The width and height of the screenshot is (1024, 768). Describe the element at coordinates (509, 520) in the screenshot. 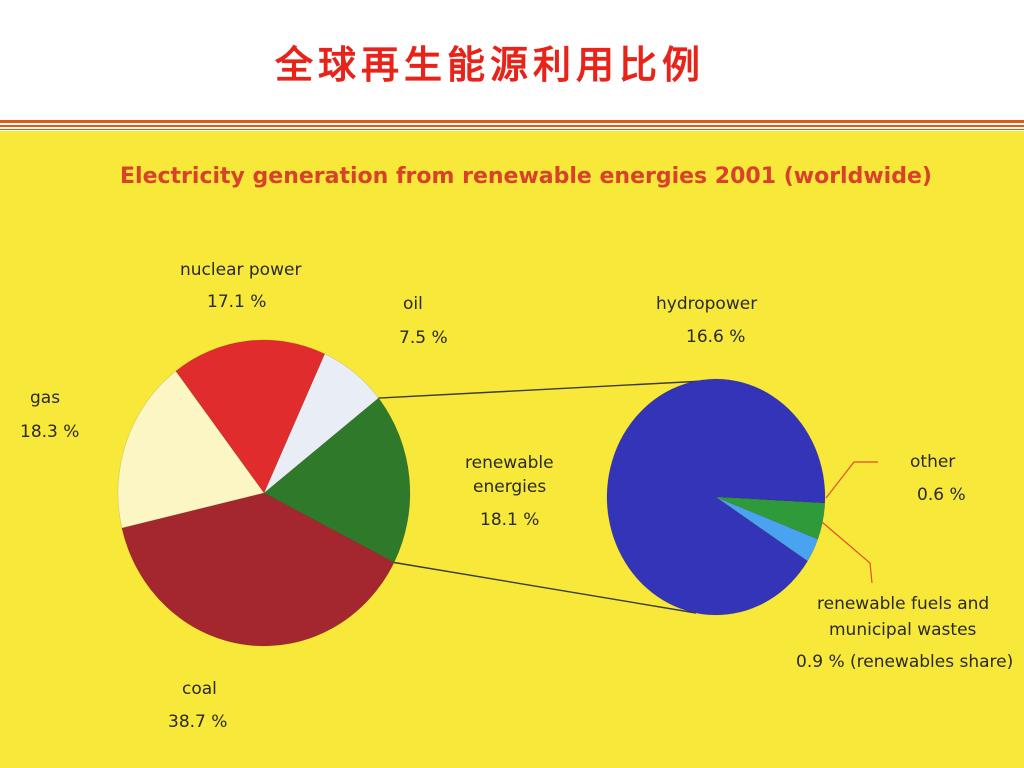

I see `label-renewable-value: 18.1 %` at that location.